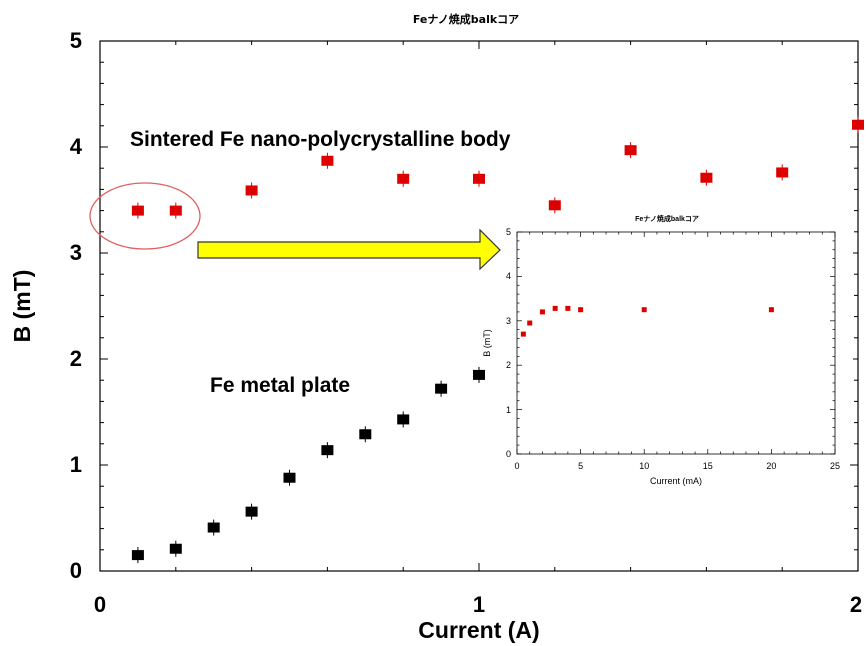  Describe the element at coordinates (76, 252) in the screenshot. I see `main-y-tick-label: 3` at that location.